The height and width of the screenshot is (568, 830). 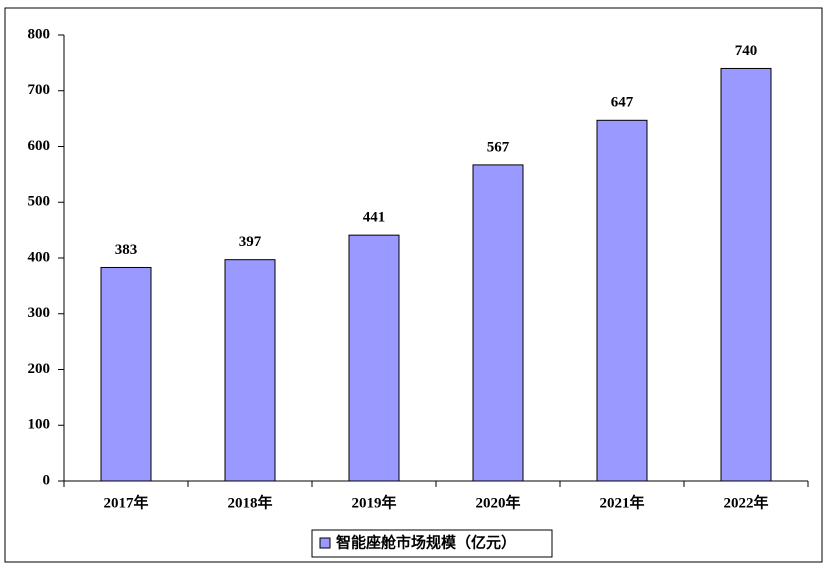 What do you see at coordinates (39, 90) in the screenshot?
I see `y-tick-label: 700` at bounding box center [39, 90].